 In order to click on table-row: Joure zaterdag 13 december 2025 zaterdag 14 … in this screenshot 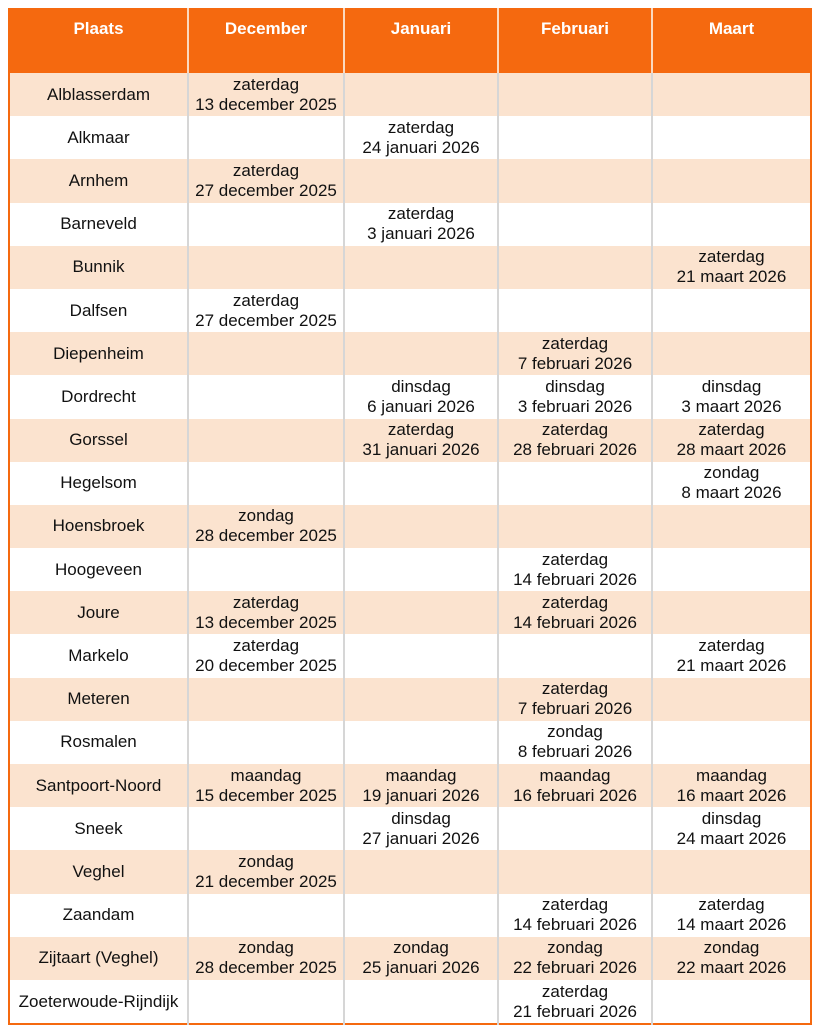, I will do `click(410, 613)`.